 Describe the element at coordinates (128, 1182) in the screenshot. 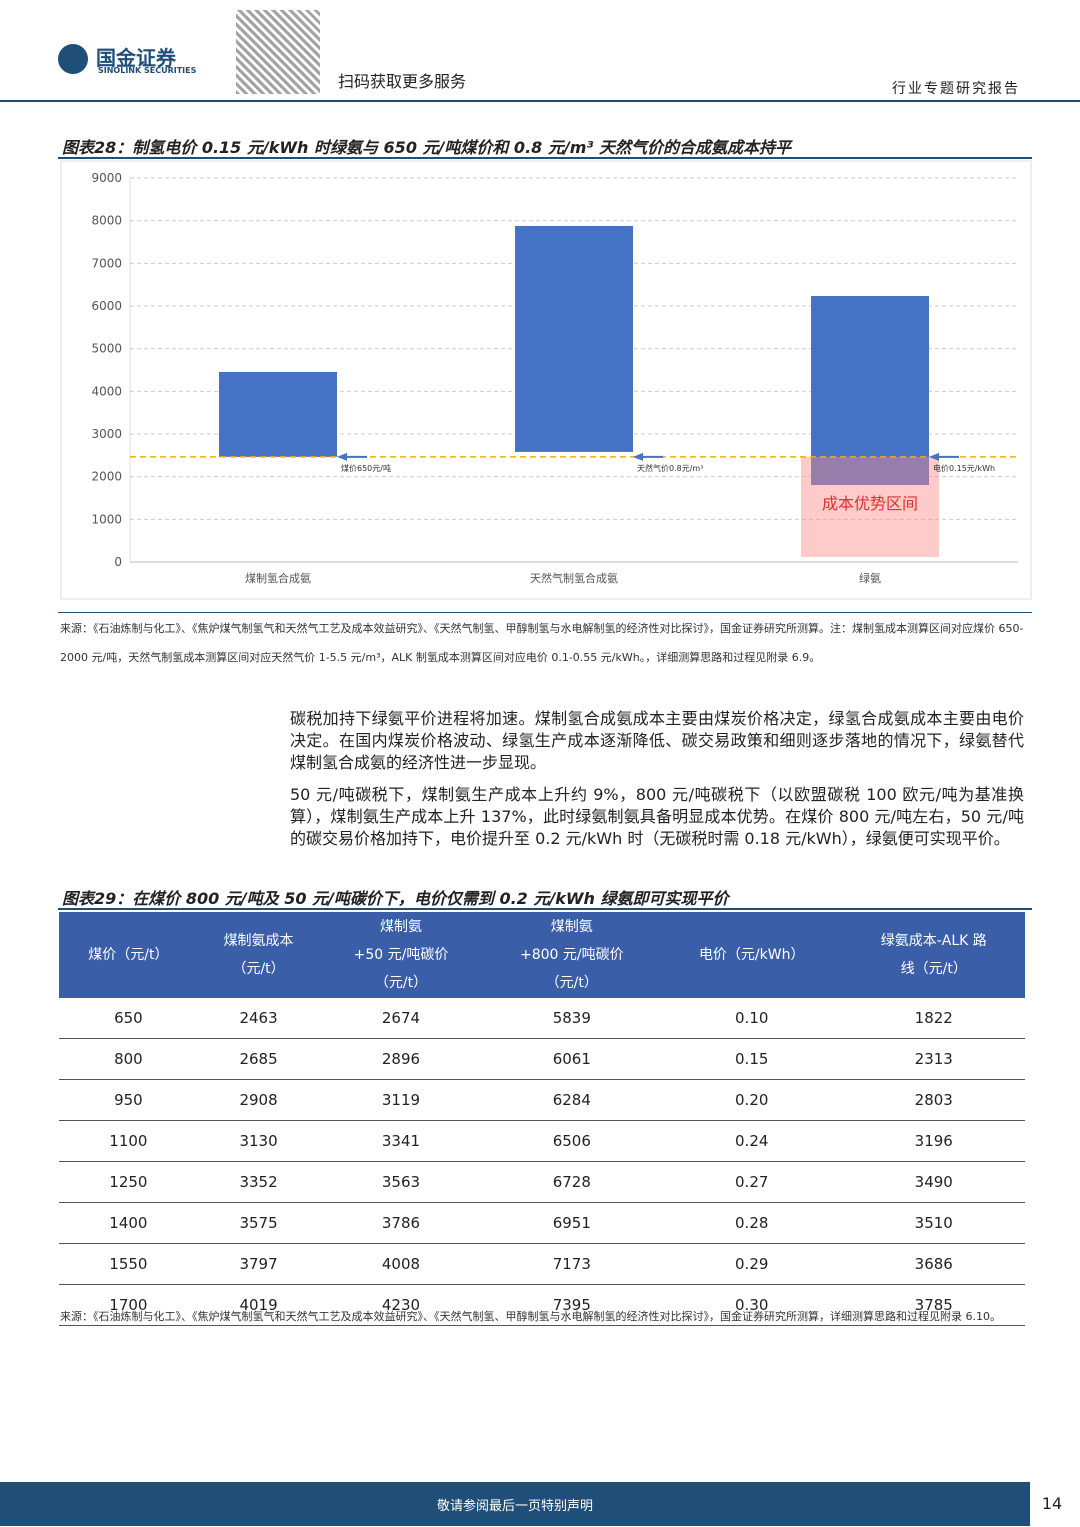

I see `cell: 1250` at that location.